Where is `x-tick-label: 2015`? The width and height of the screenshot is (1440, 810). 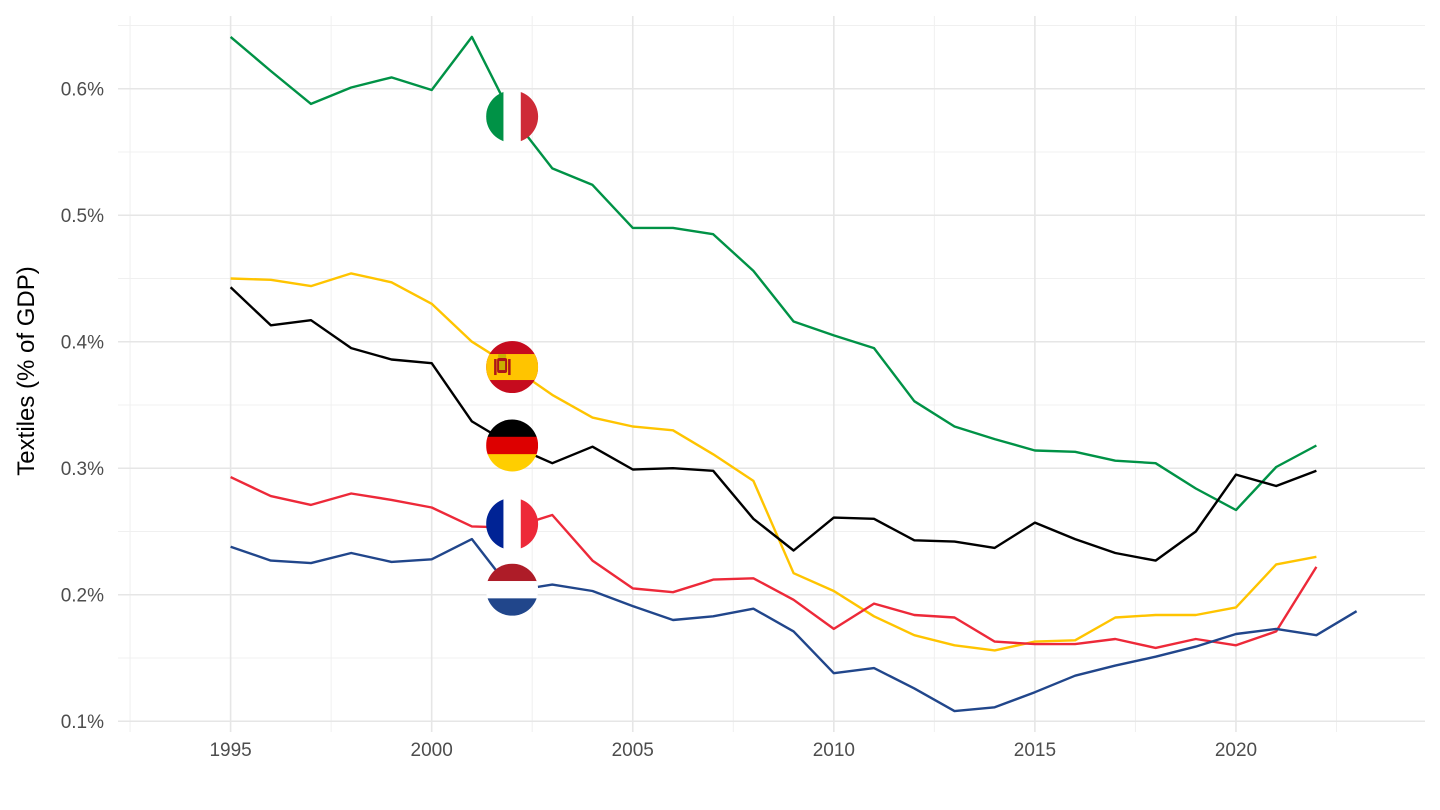 x-tick-label: 2015 is located at coordinates (1035, 750).